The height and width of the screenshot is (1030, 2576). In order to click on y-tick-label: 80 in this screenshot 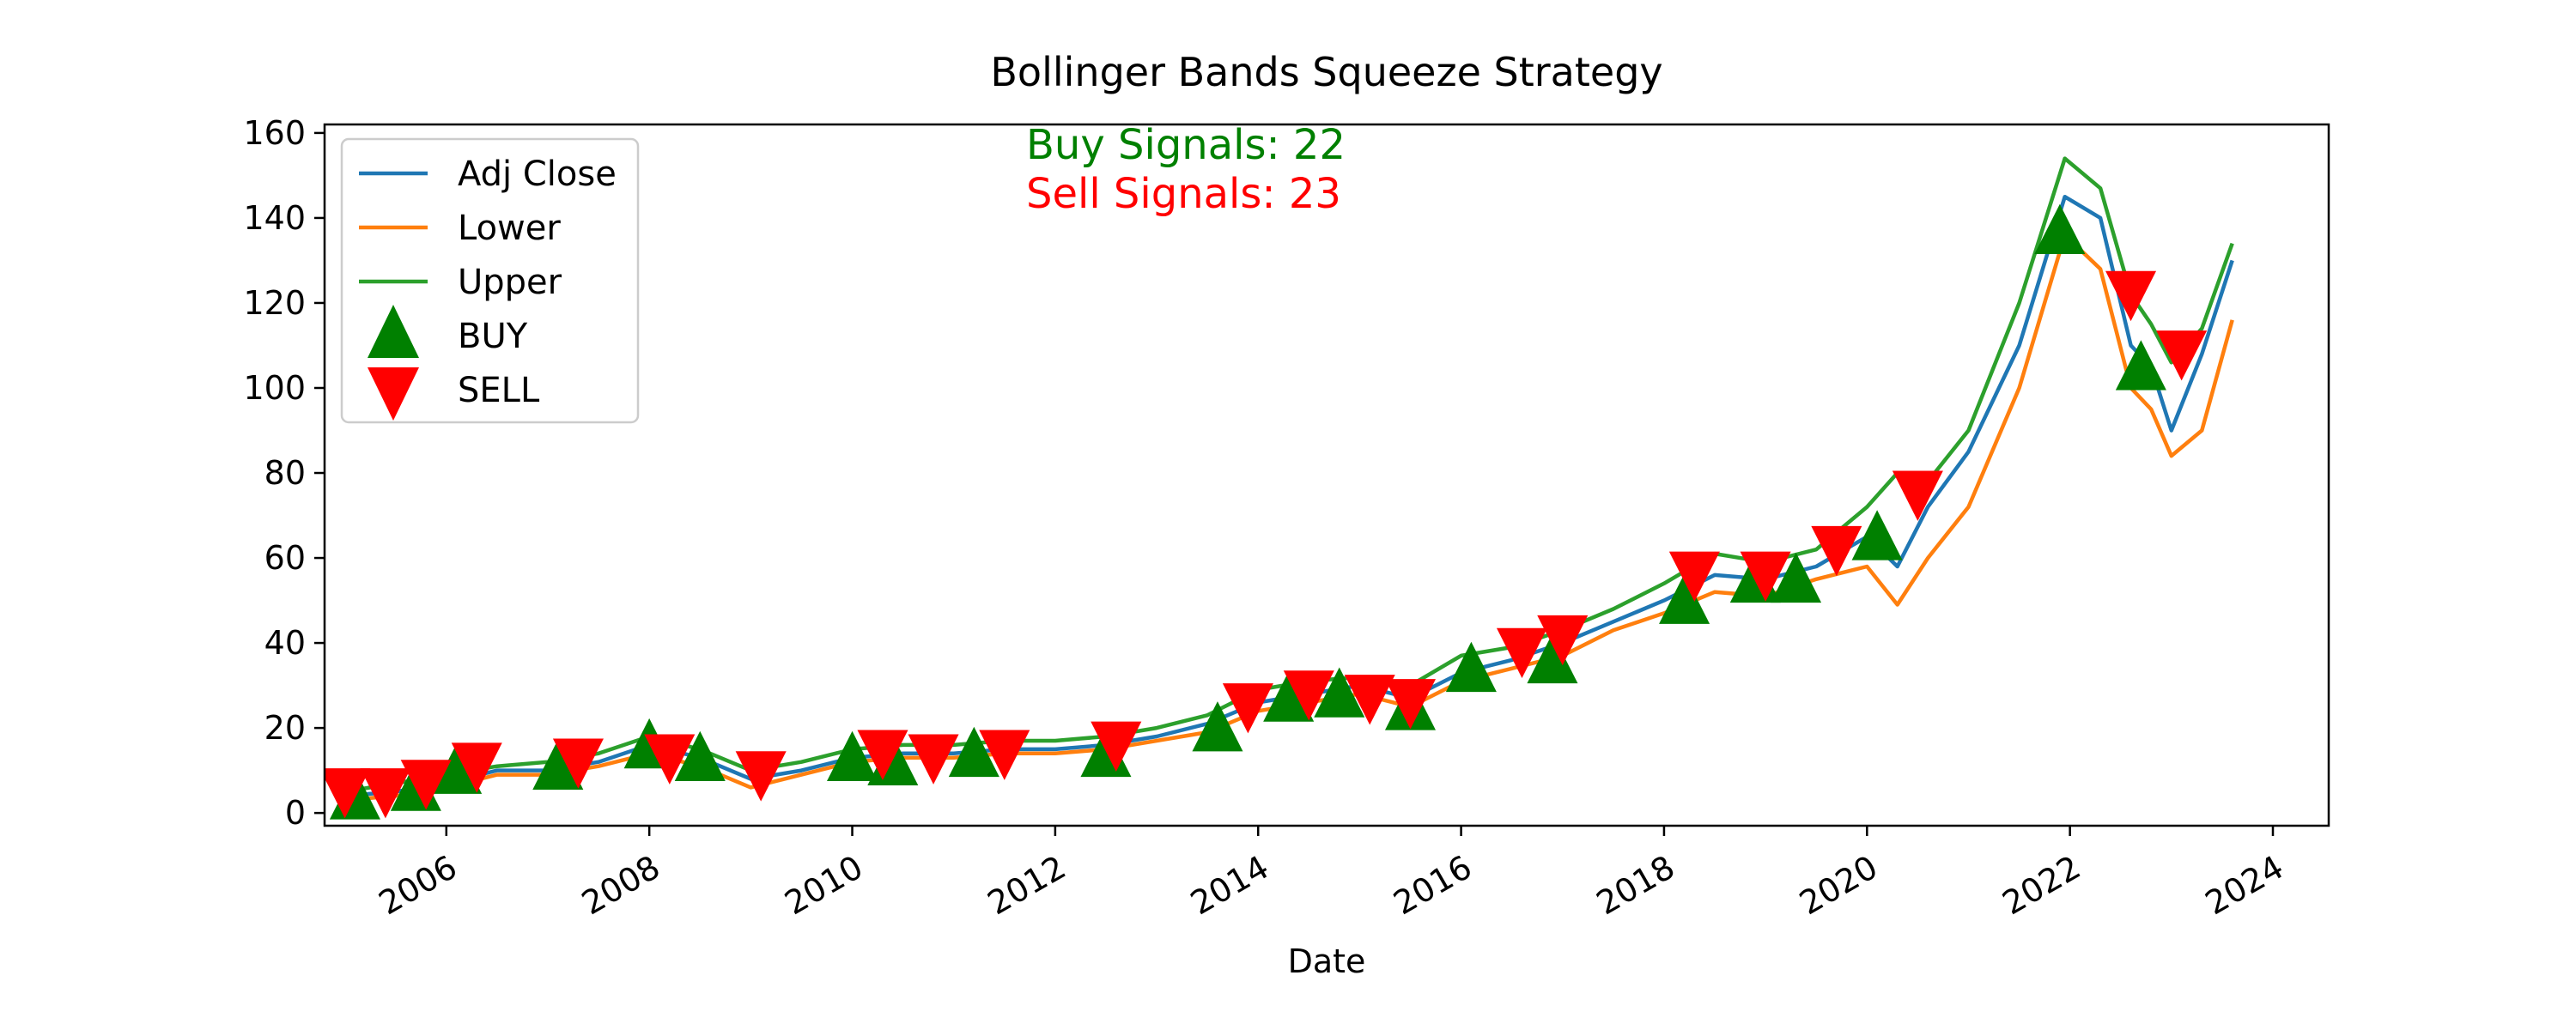, I will do `click(285, 473)`.